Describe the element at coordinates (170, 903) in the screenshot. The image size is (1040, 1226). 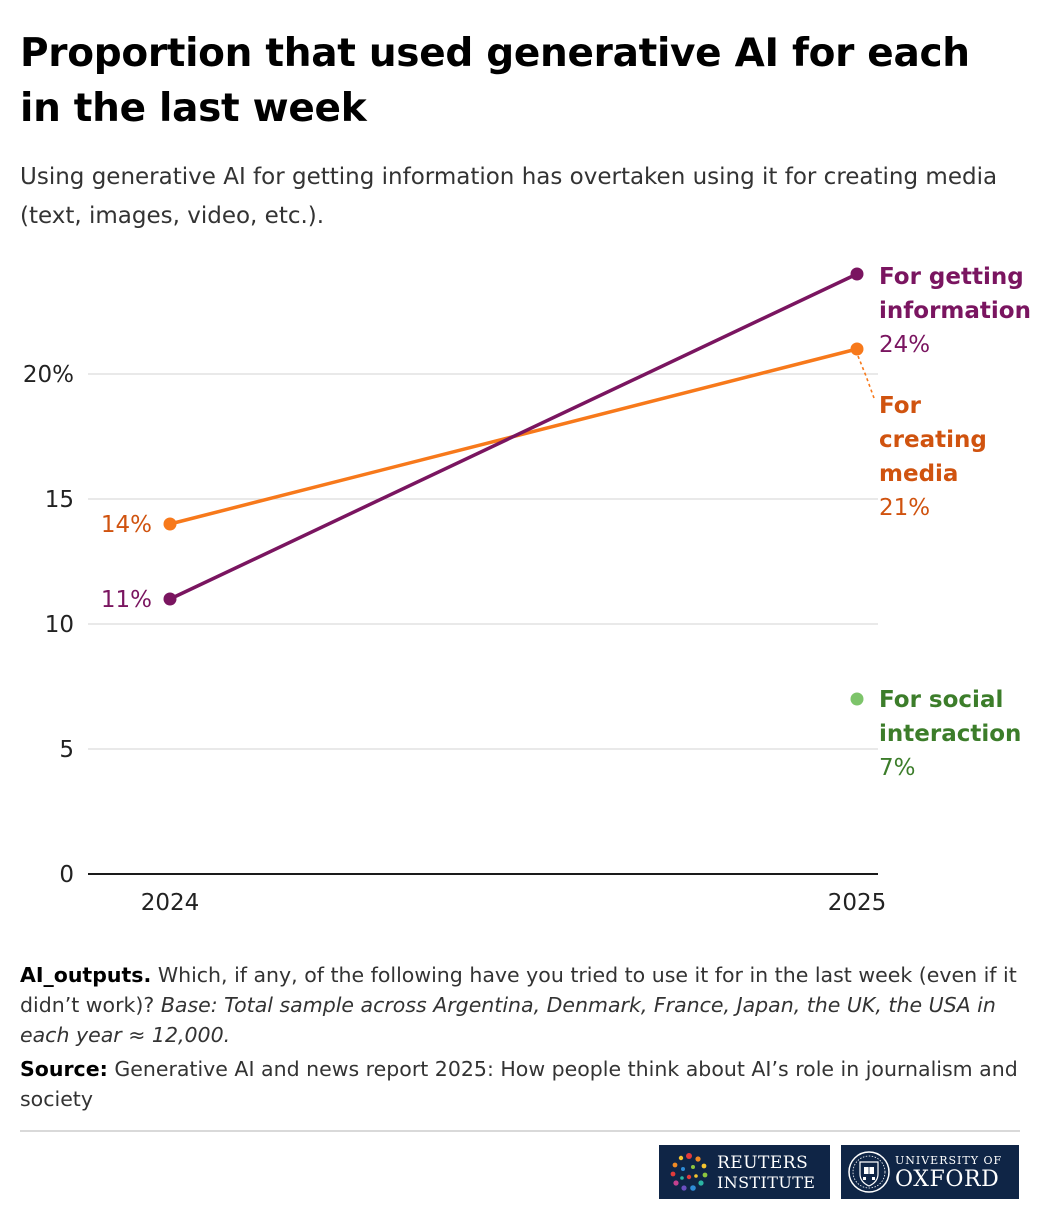
I see `x-tick-label: 2024` at that location.